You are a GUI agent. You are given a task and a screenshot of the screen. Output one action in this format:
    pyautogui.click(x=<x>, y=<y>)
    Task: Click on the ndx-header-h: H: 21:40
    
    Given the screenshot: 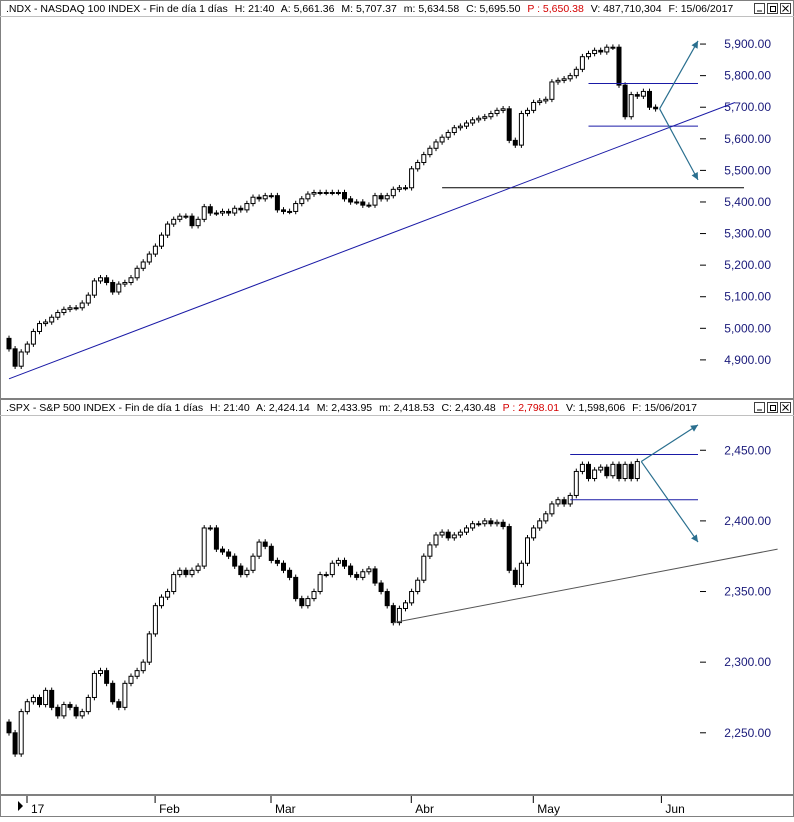 What is the action you would take?
    pyautogui.click(x=255, y=9)
    